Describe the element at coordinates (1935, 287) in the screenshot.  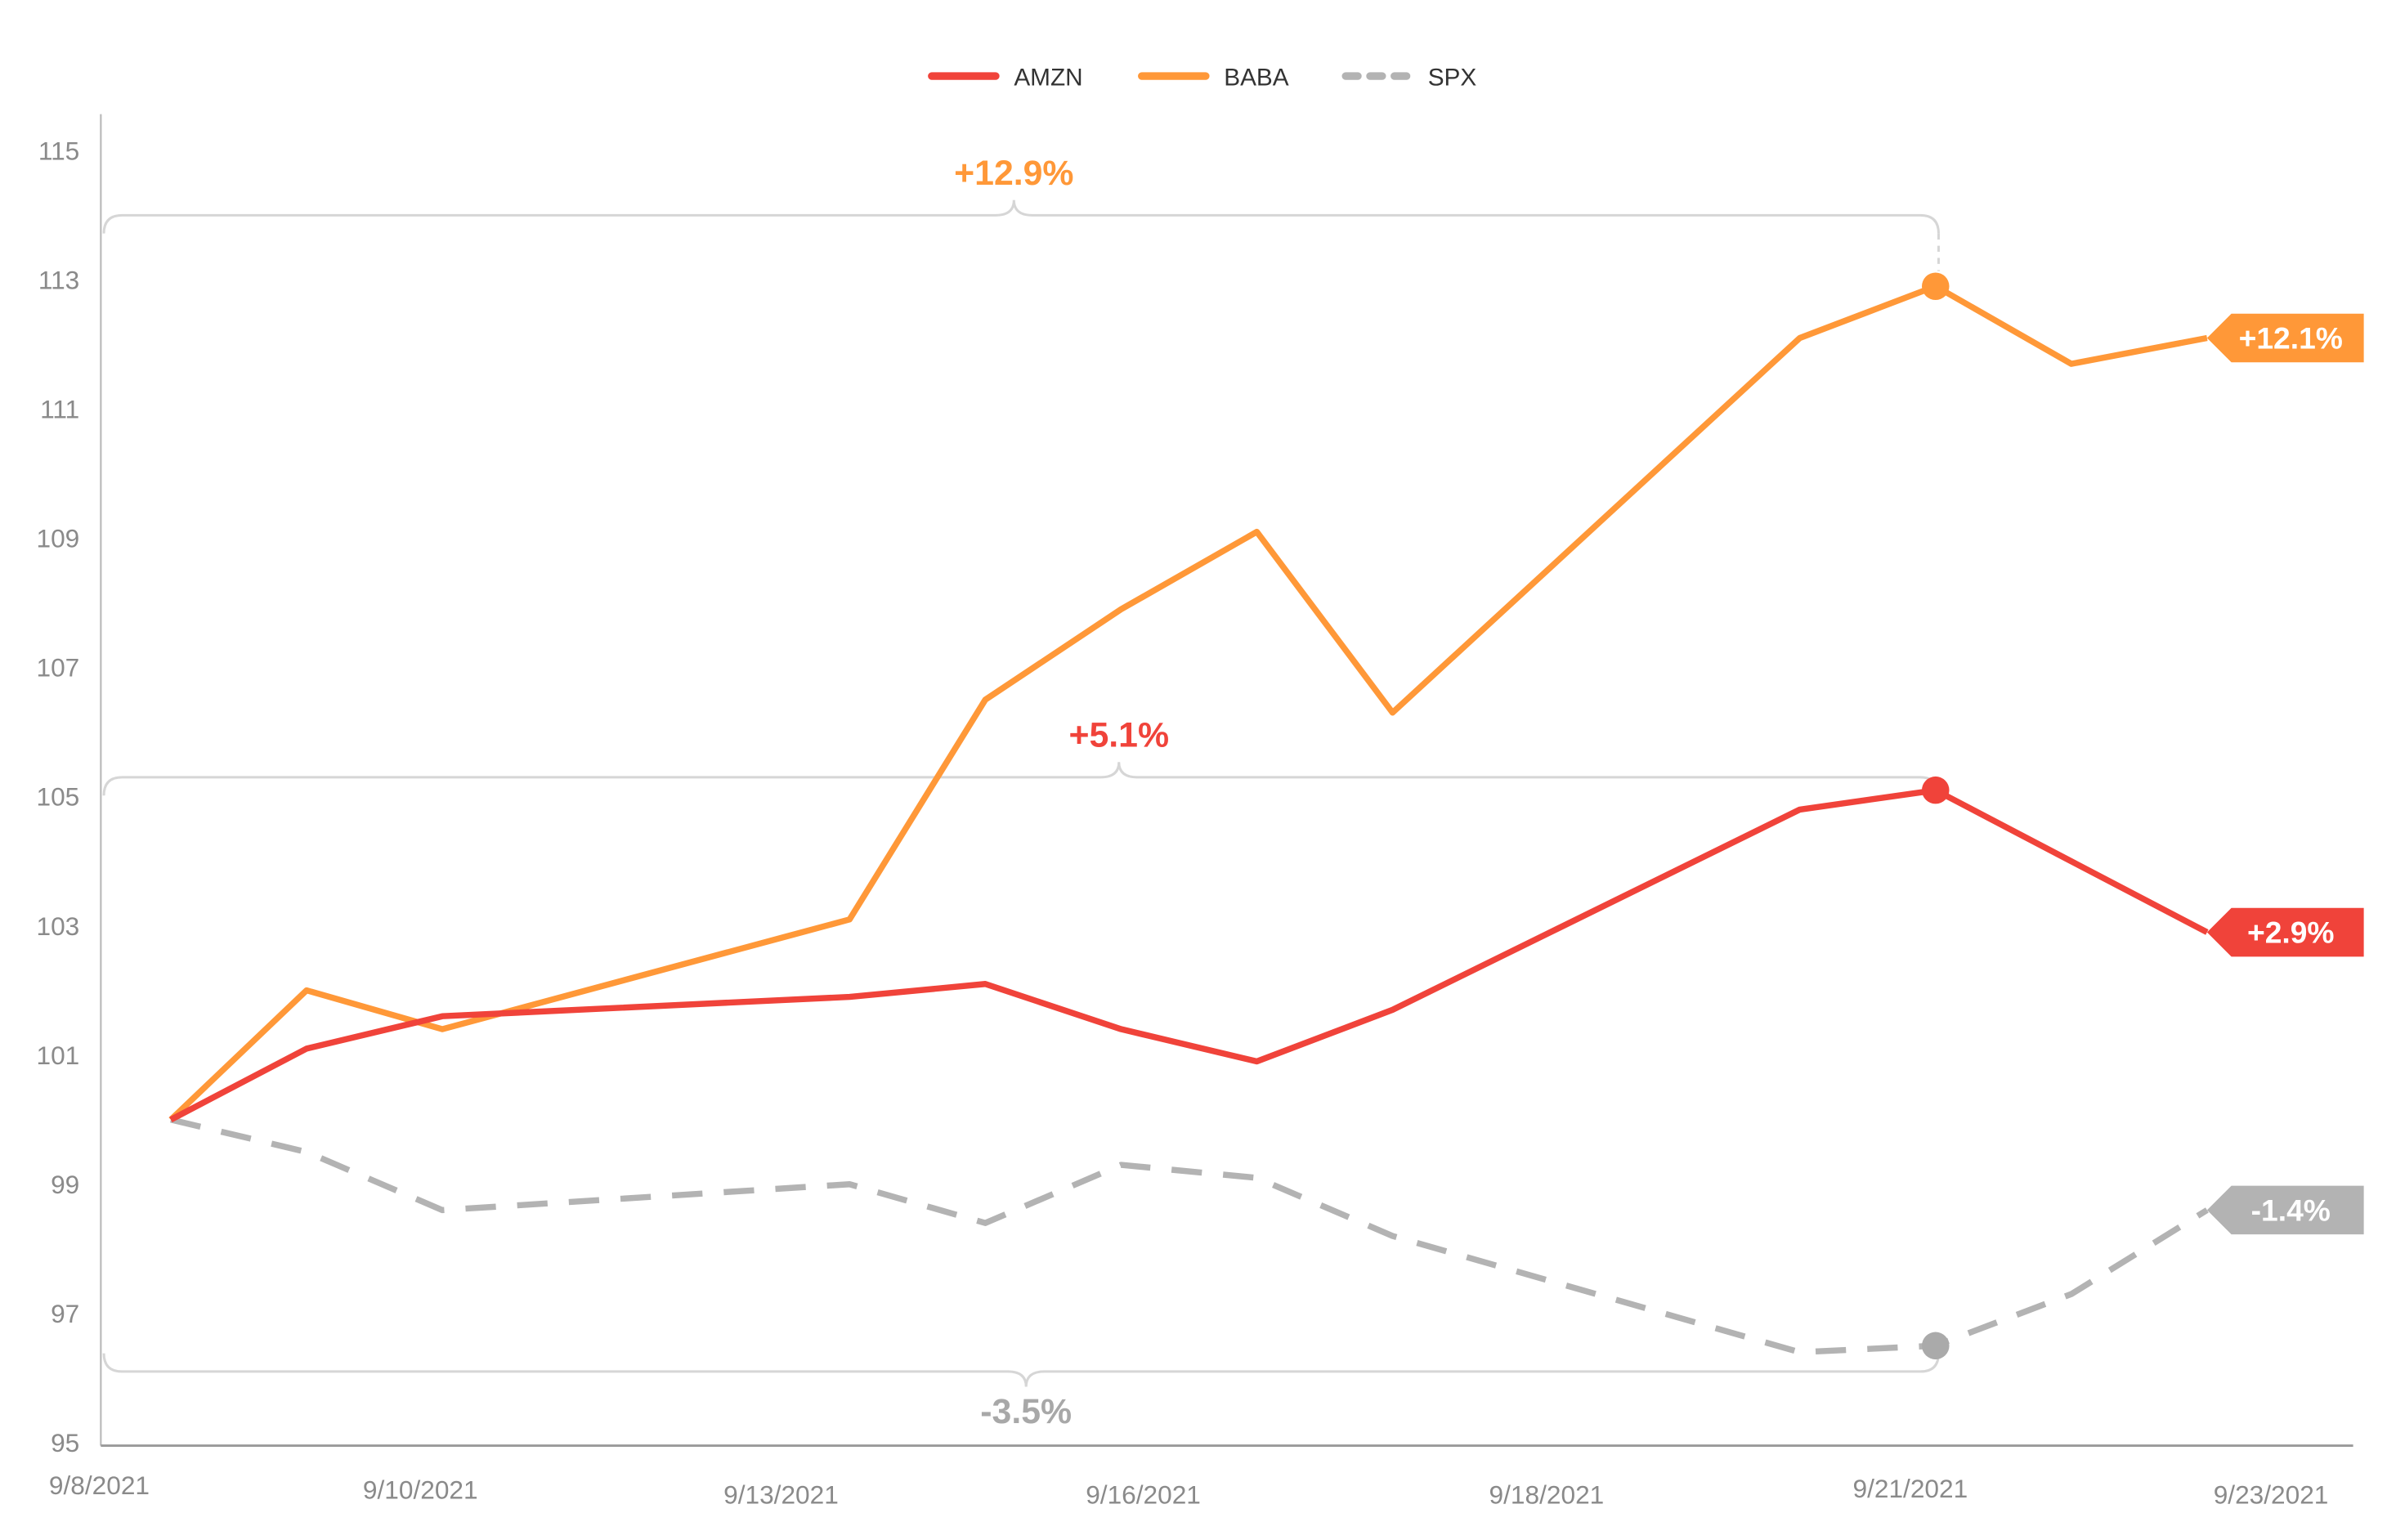
I see `data-point-baba` at that location.